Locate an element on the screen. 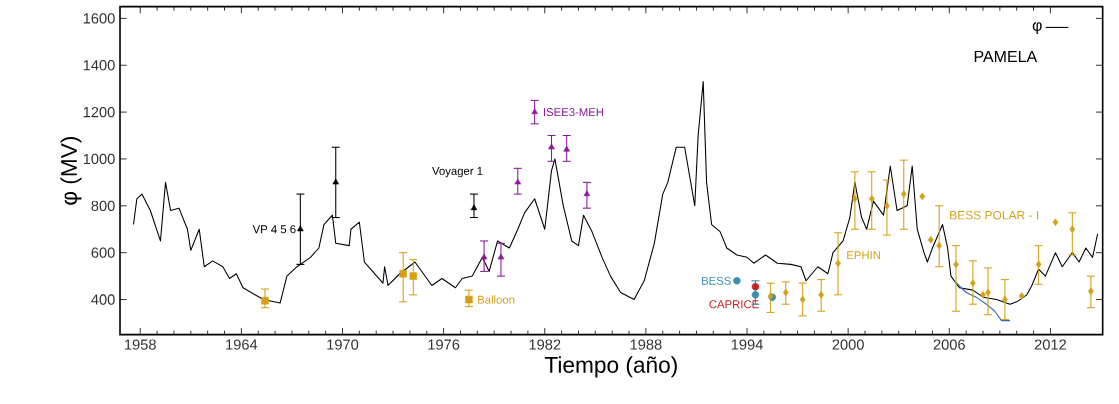 This screenshot has width=1119, height=404. y-tick-label: 1000 is located at coordinates (99, 159).